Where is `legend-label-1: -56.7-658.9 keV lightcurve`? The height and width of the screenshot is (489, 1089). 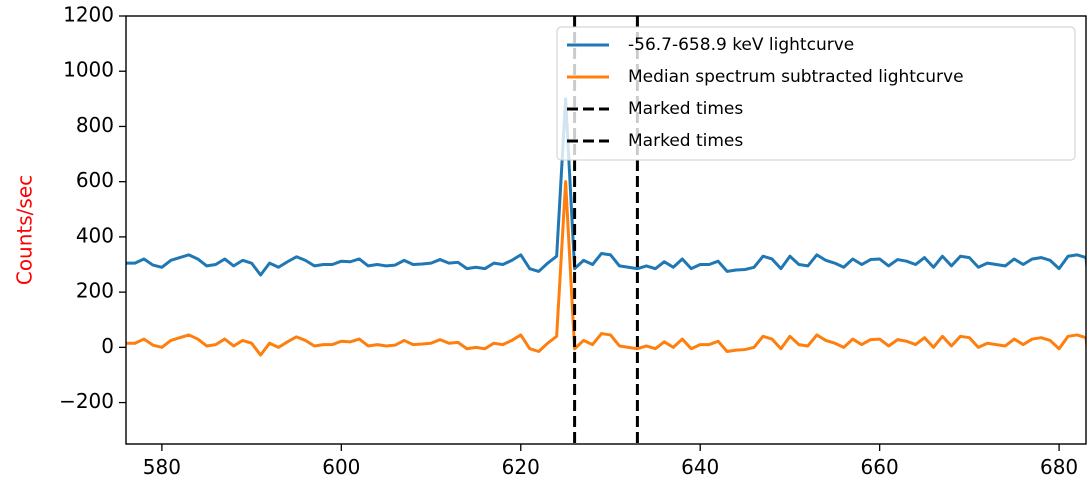 legend-label-1: -56.7-658.9 keV lightcurve is located at coordinates (741, 45).